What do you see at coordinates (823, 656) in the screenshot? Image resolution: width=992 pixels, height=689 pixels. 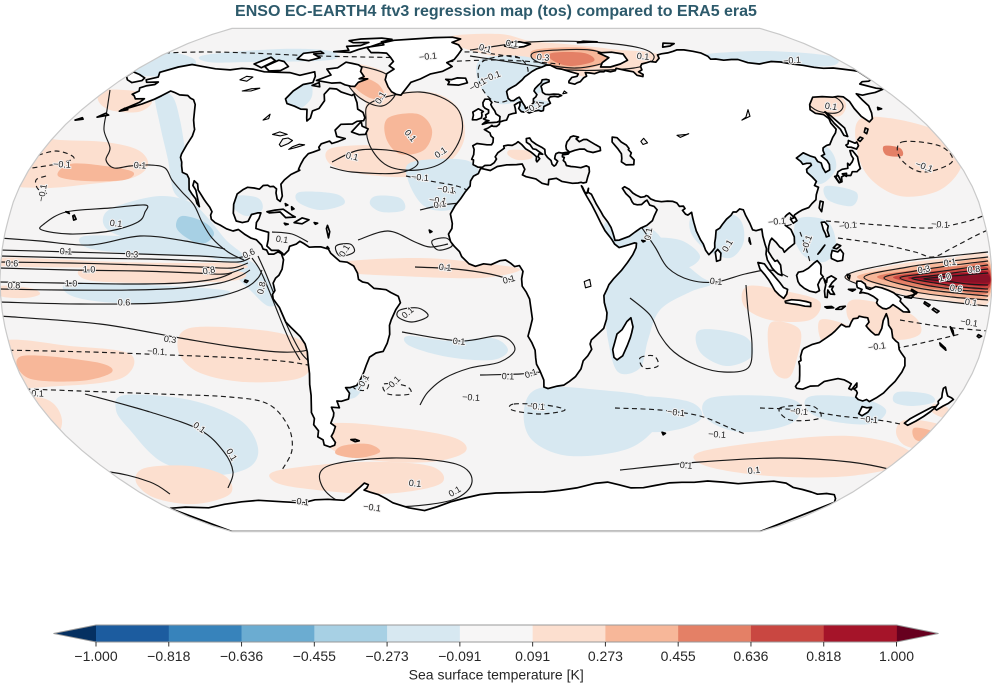 I see `svg-text: 0.818` at bounding box center [823, 656].